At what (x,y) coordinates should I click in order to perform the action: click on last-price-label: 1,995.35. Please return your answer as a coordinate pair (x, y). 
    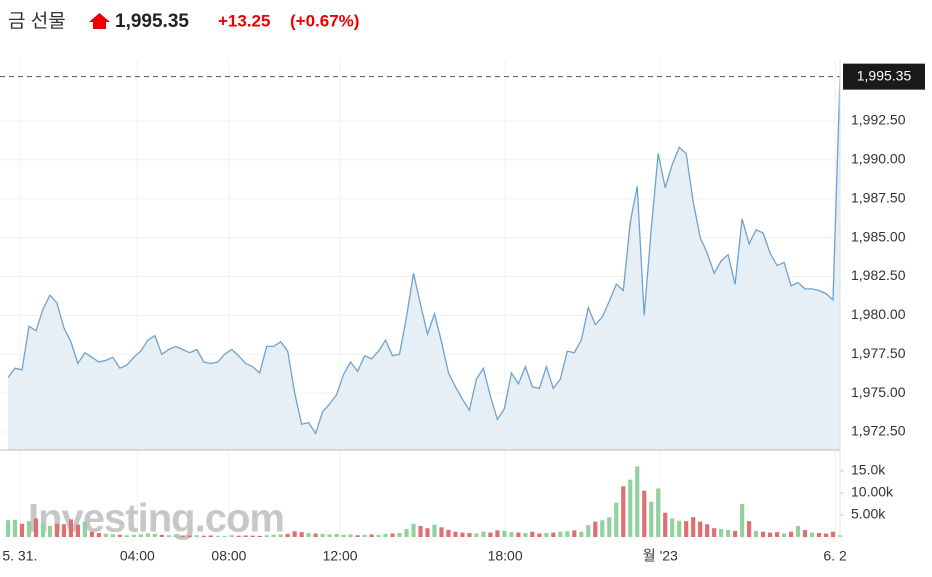
    Looking at the image, I should click on (884, 75).